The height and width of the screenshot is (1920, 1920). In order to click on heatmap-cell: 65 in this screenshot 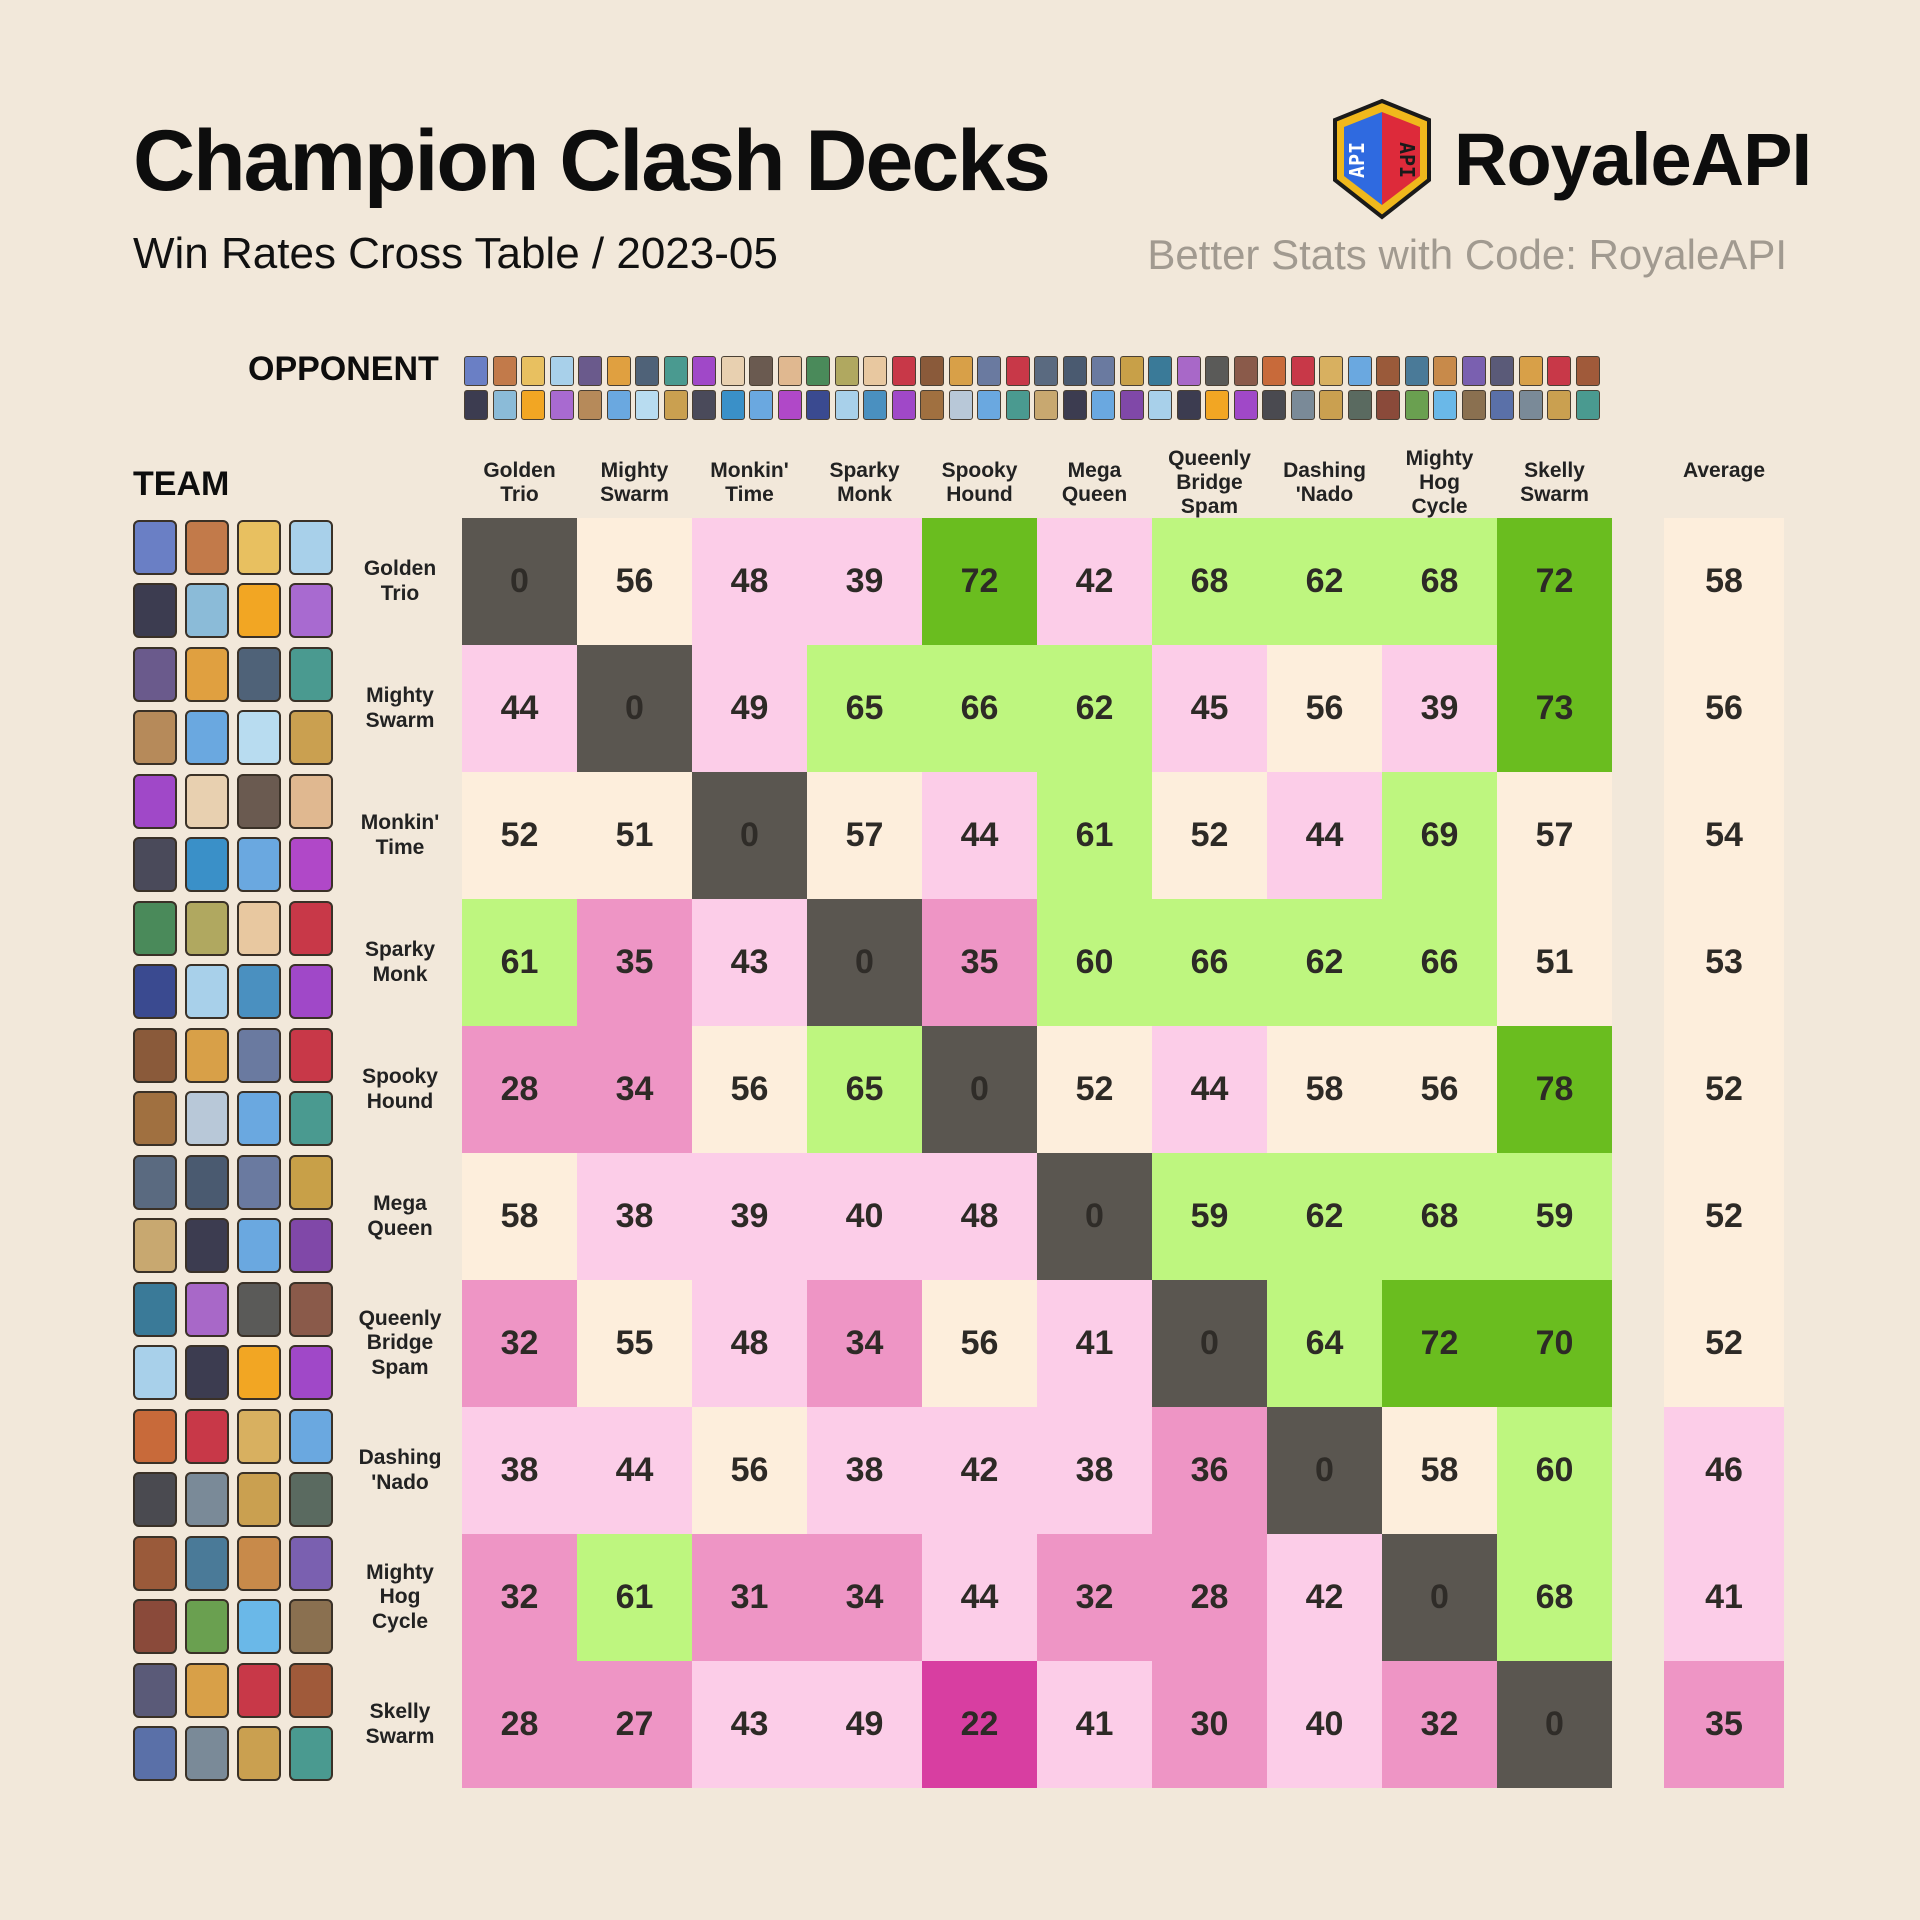, I will do `click(864, 1089)`.